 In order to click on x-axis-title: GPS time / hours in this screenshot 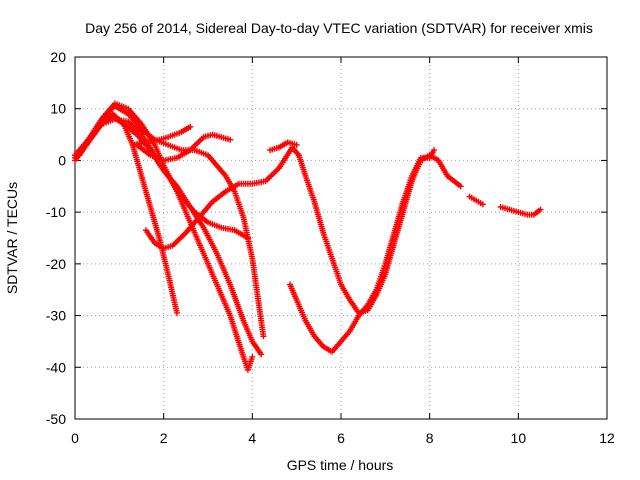, I will do `click(340, 465)`.